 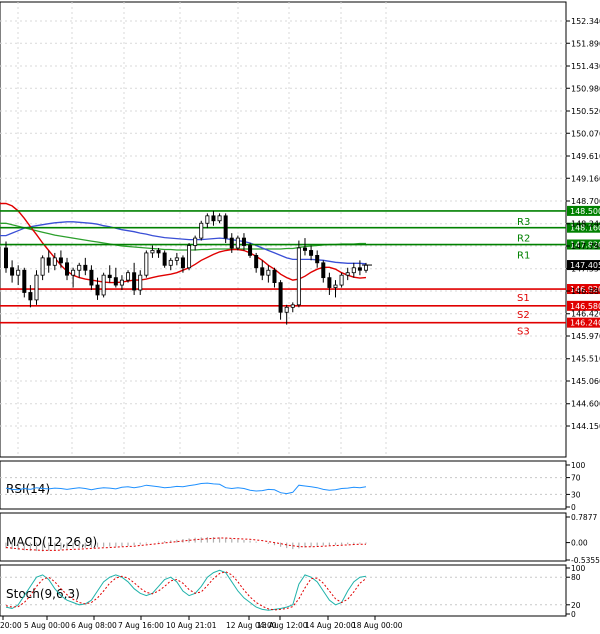 I want to click on price-tick-label: 152.340, so click(x=585, y=21).